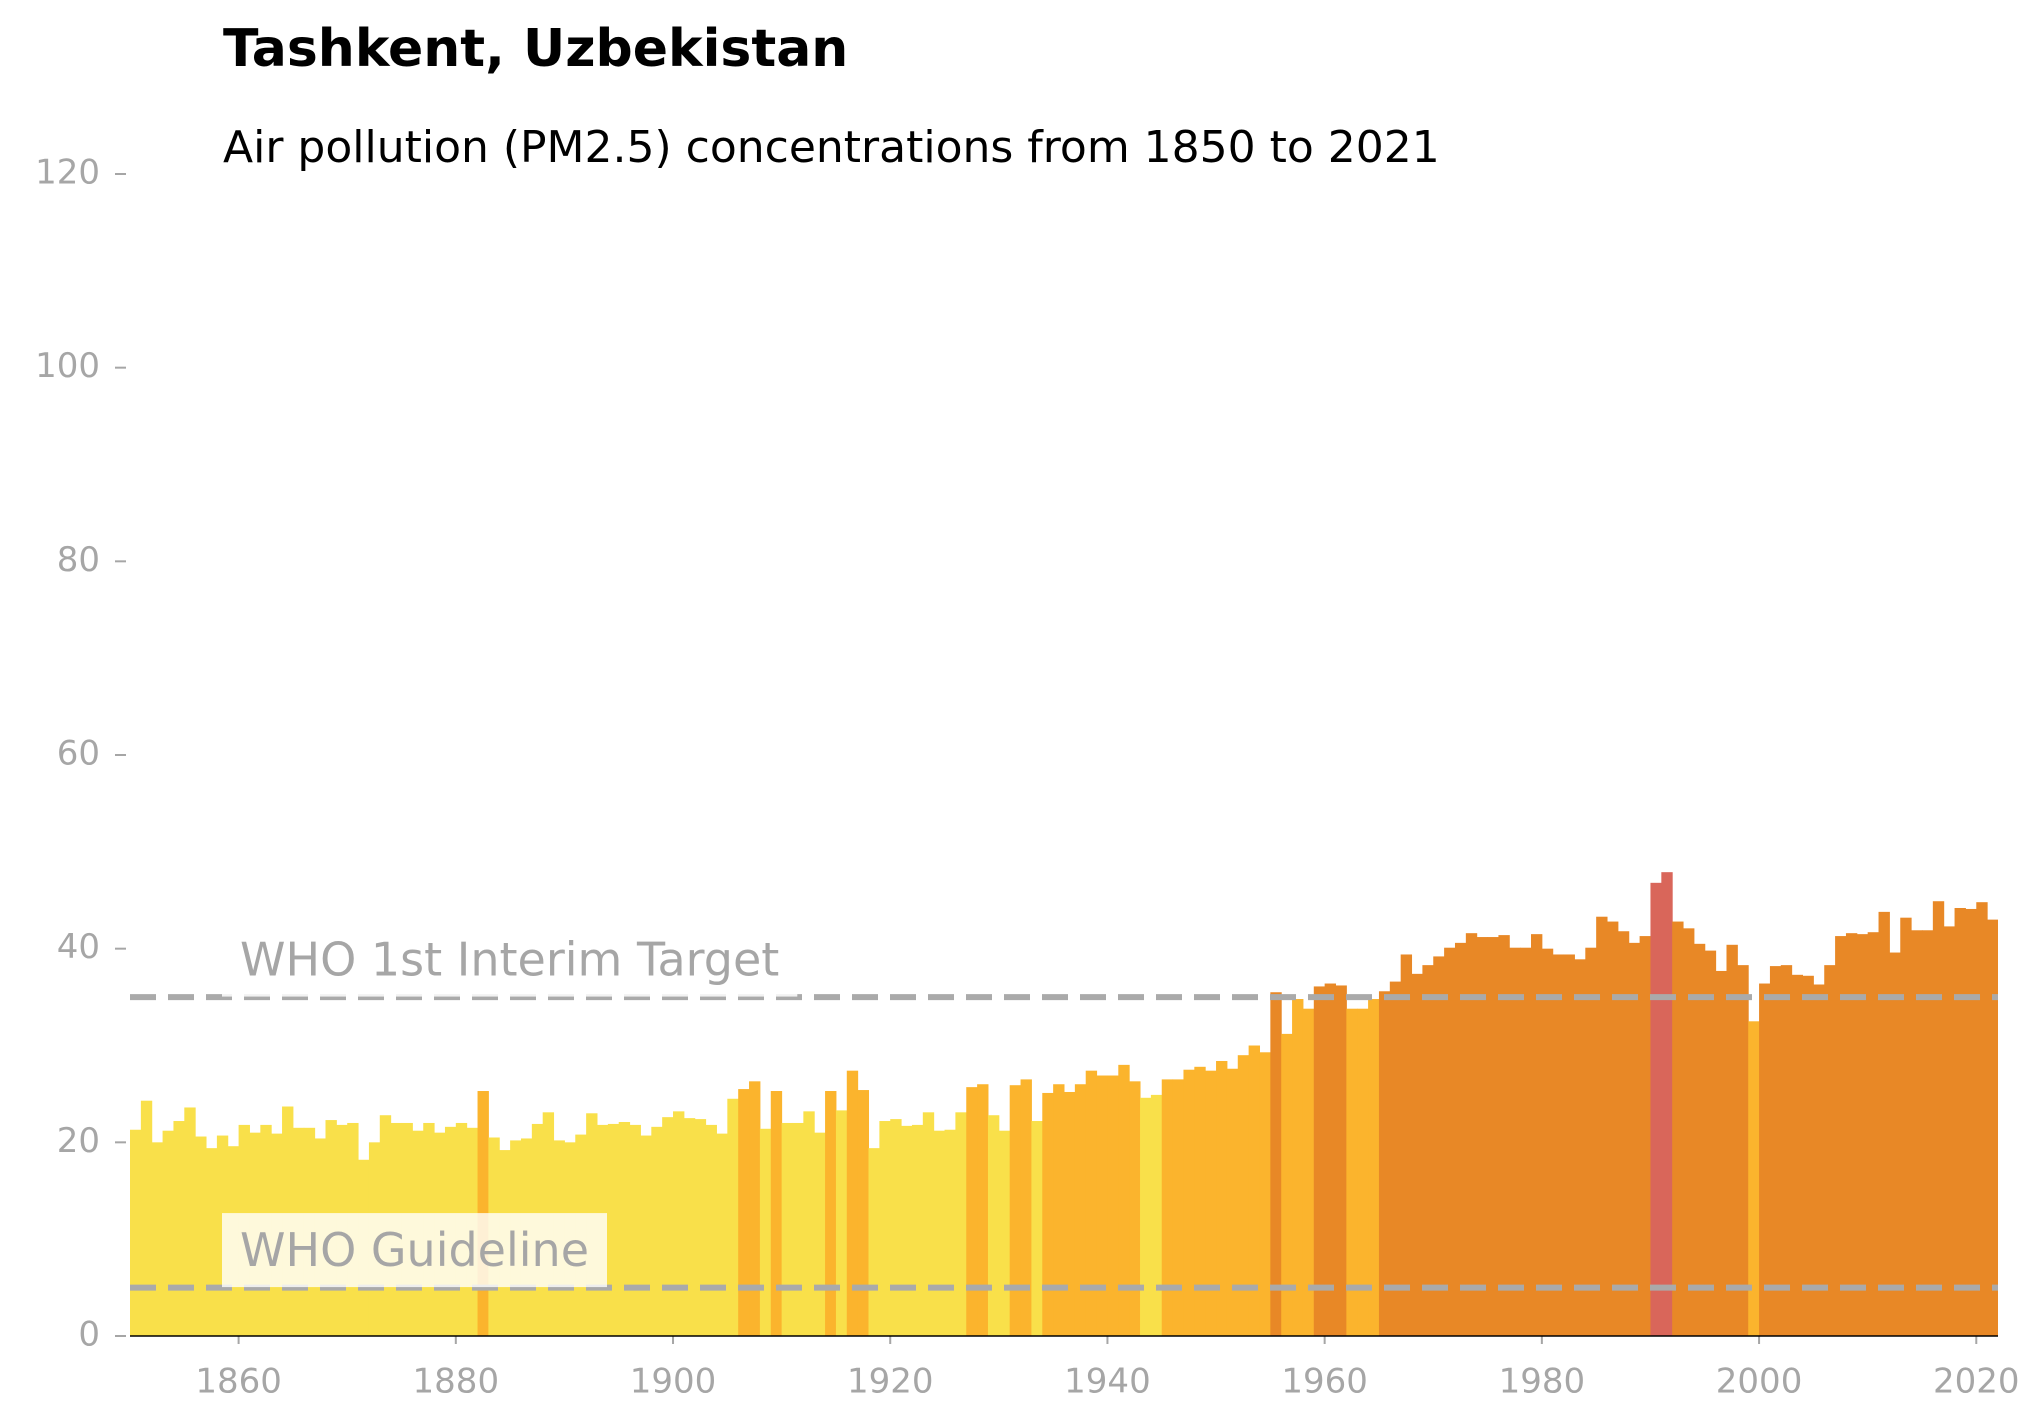 Image resolution: width=2043 pixels, height=1415 pixels. What do you see at coordinates (238, 1382) in the screenshot?
I see `x-tick-label: 1860` at bounding box center [238, 1382].